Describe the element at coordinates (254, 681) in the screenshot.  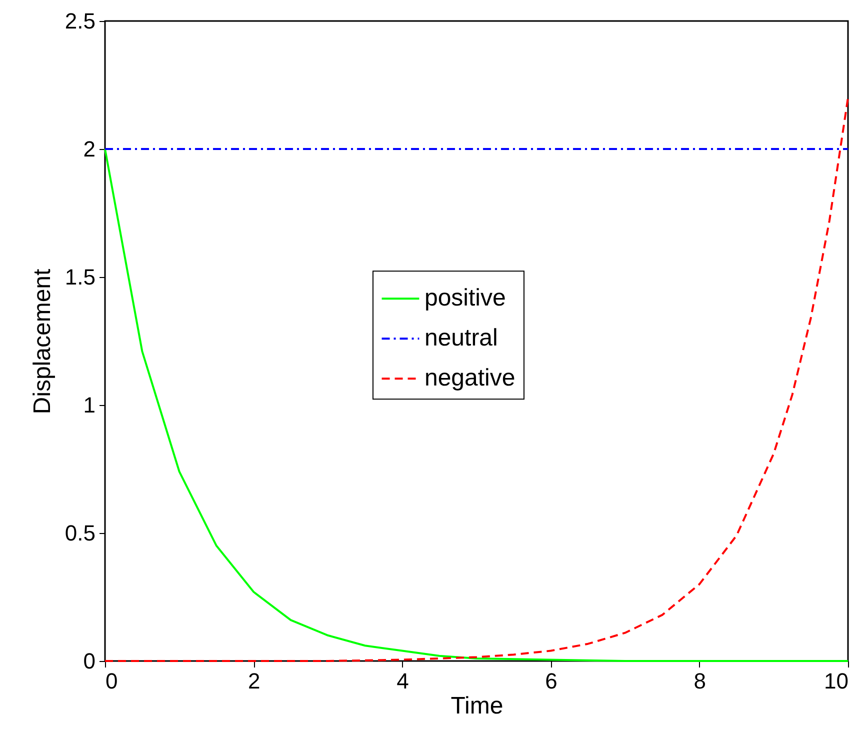
I see `x-tick-label: 2` at that location.